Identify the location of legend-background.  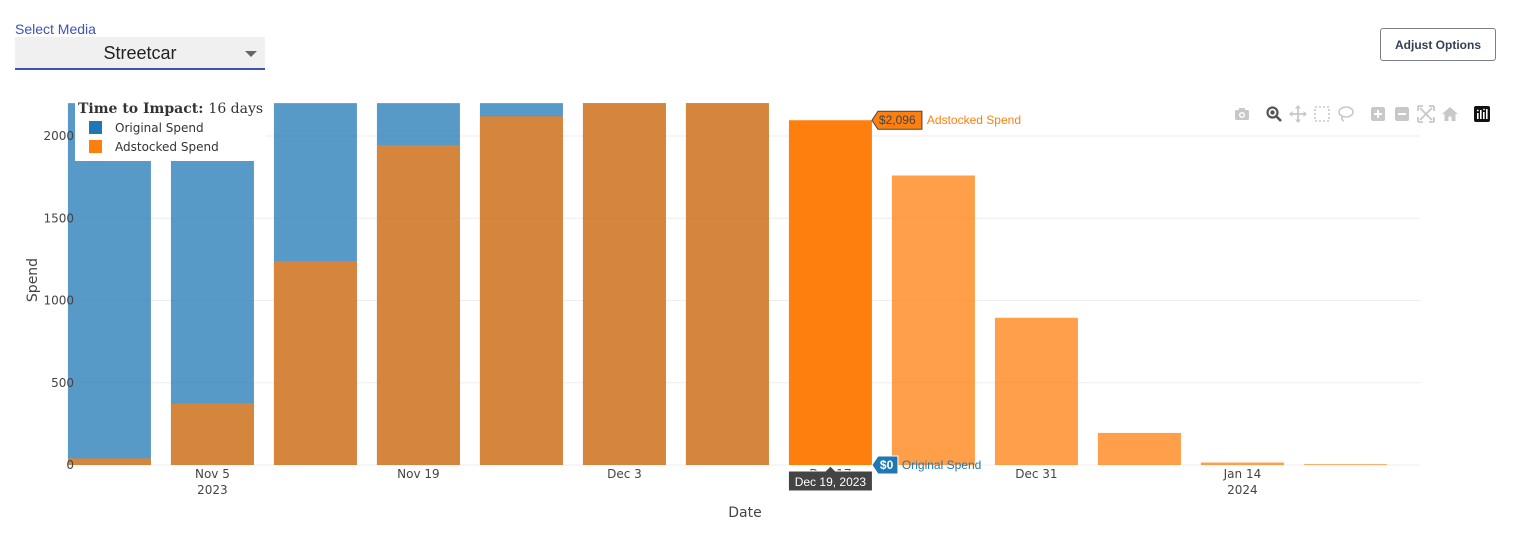
(170, 128).